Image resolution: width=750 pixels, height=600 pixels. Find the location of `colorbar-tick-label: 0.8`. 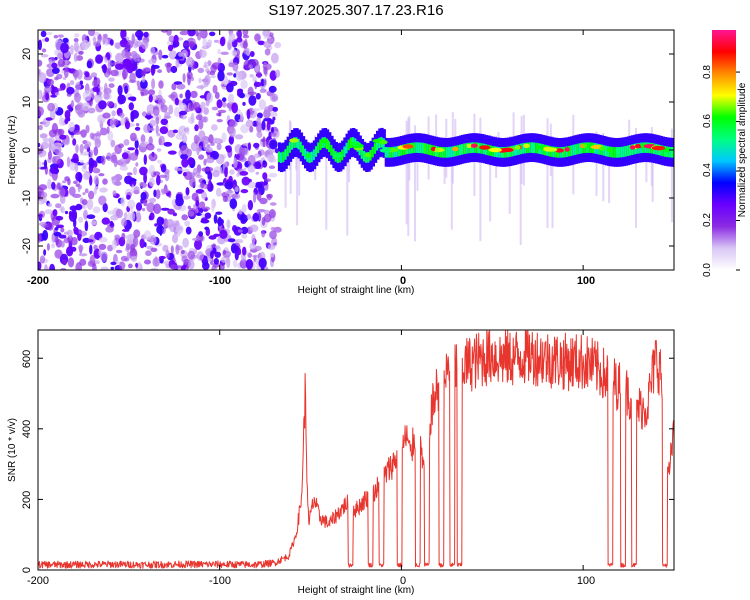

colorbar-tick-label: 0.8 is located at coordinates (707, 72).